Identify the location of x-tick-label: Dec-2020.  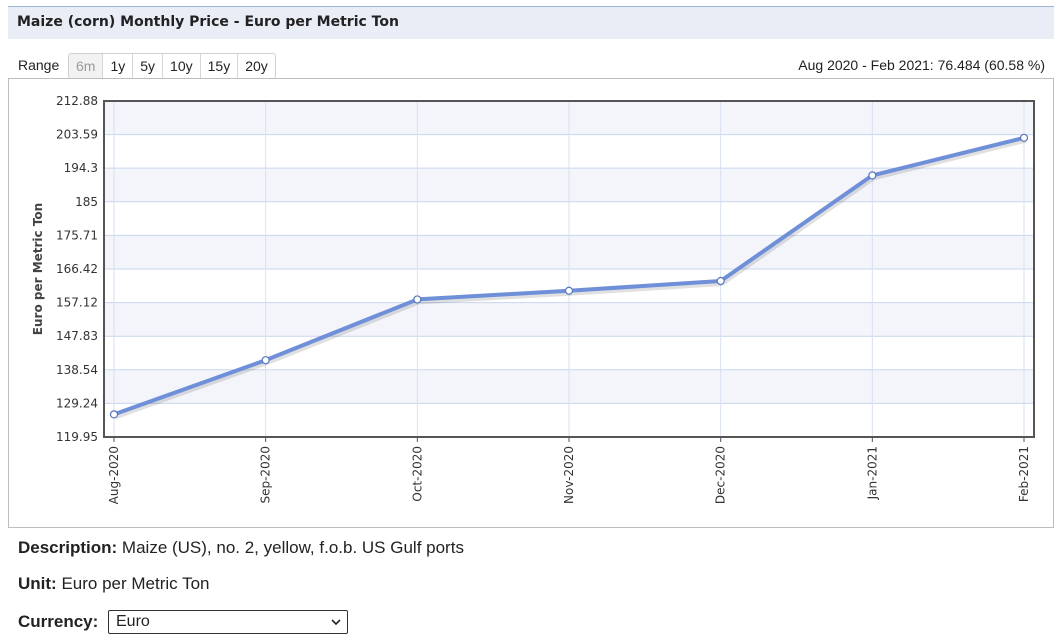
(721, 475).